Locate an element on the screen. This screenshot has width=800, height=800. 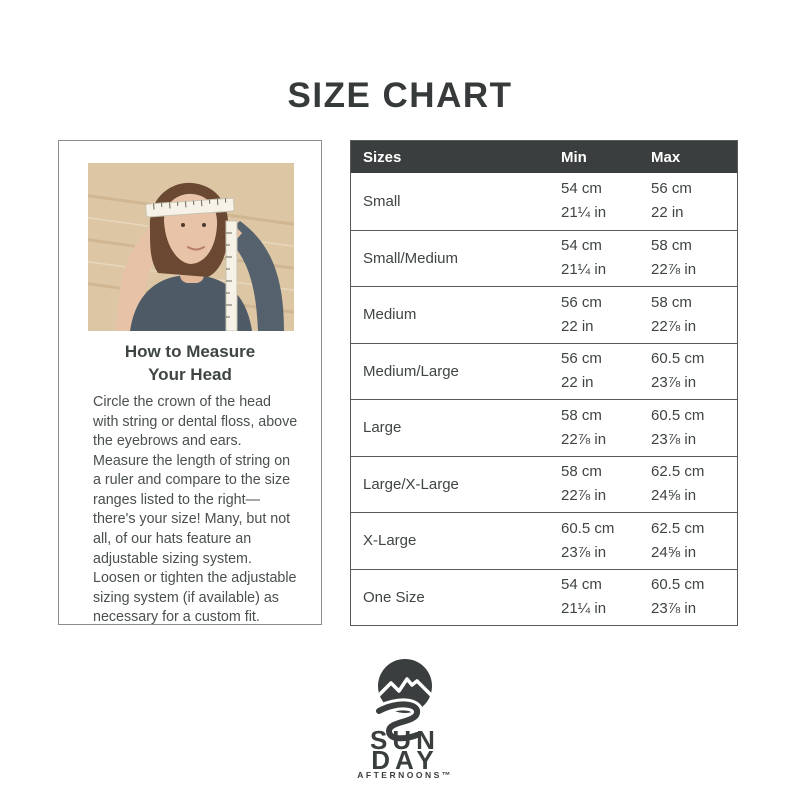
min-in: 23⅞ in is located at coordinates (584, 552).